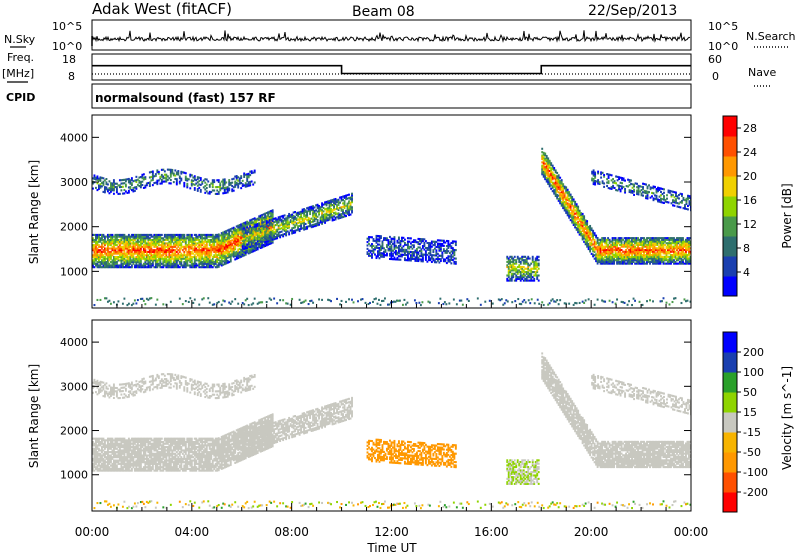 The width and height of the screenshot is (800, 554). Describe the element at coordinates (771, 36) in the screenshot. I see `nsearch-label: N.Search` at that location.